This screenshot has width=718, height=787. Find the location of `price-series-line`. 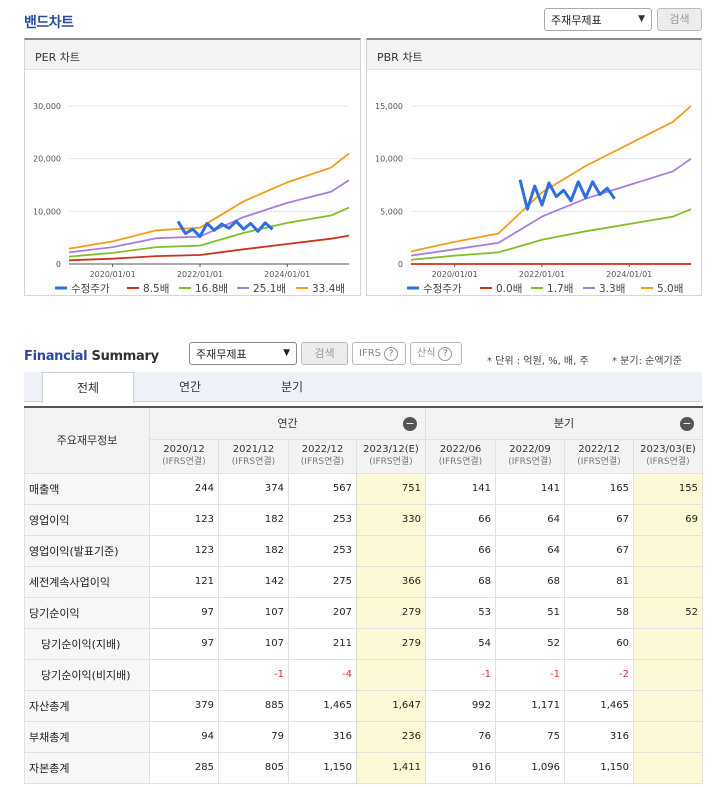

price-series-line is located at coordinates (567, 195).